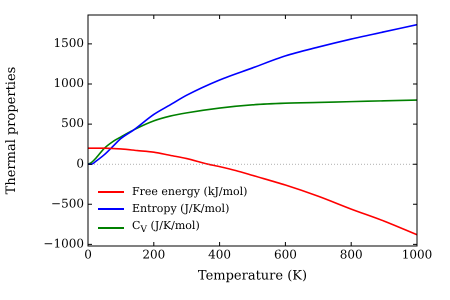 The height and width of the screenshot is (300, 450). Describe the element at coordinates (67, 203) in the screenshot. I see `y-tick-label: −500` at that location.